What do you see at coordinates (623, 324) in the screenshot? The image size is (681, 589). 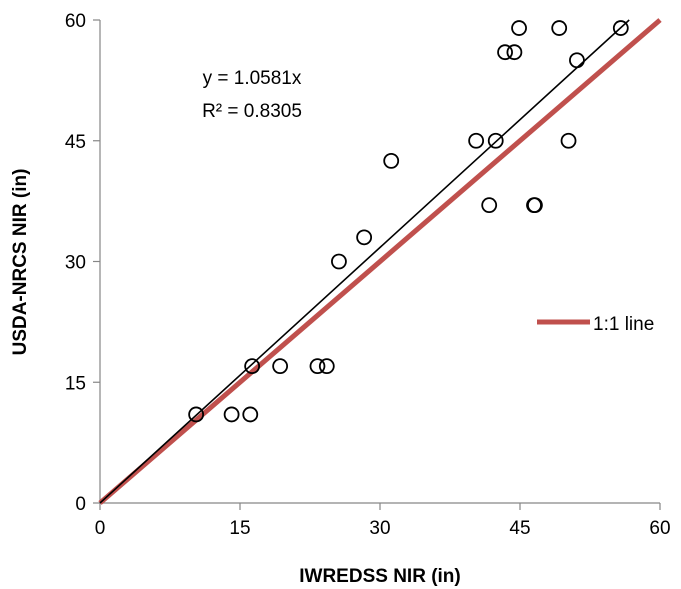 I see `legend-label-1-1-line: 1:1 line` at bounding box center [623, 324].